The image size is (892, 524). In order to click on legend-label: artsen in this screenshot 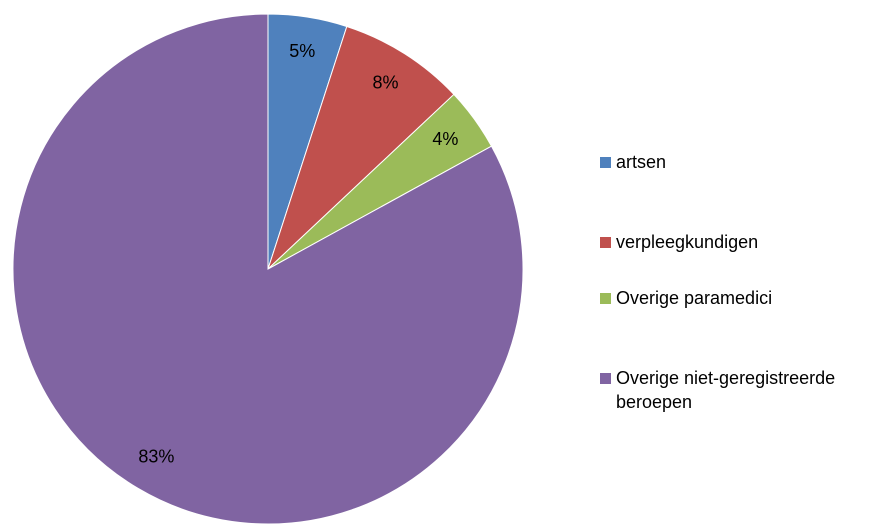, I will do `click(641, 162)`.